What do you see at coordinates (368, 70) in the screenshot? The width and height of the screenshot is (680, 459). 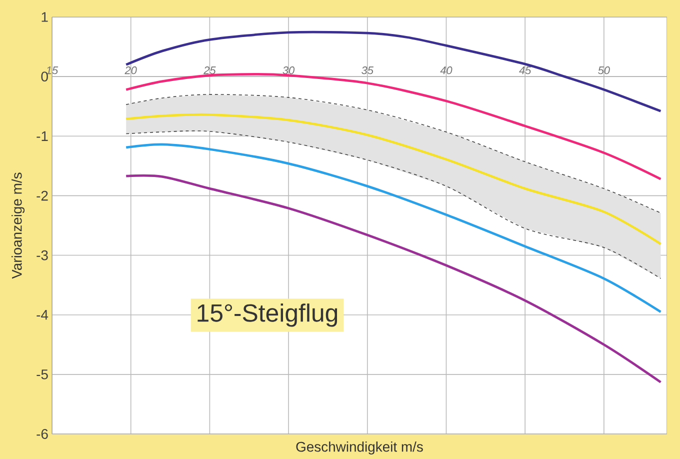 I see `x-tick-label: 35` at bounding box center [368, 70].